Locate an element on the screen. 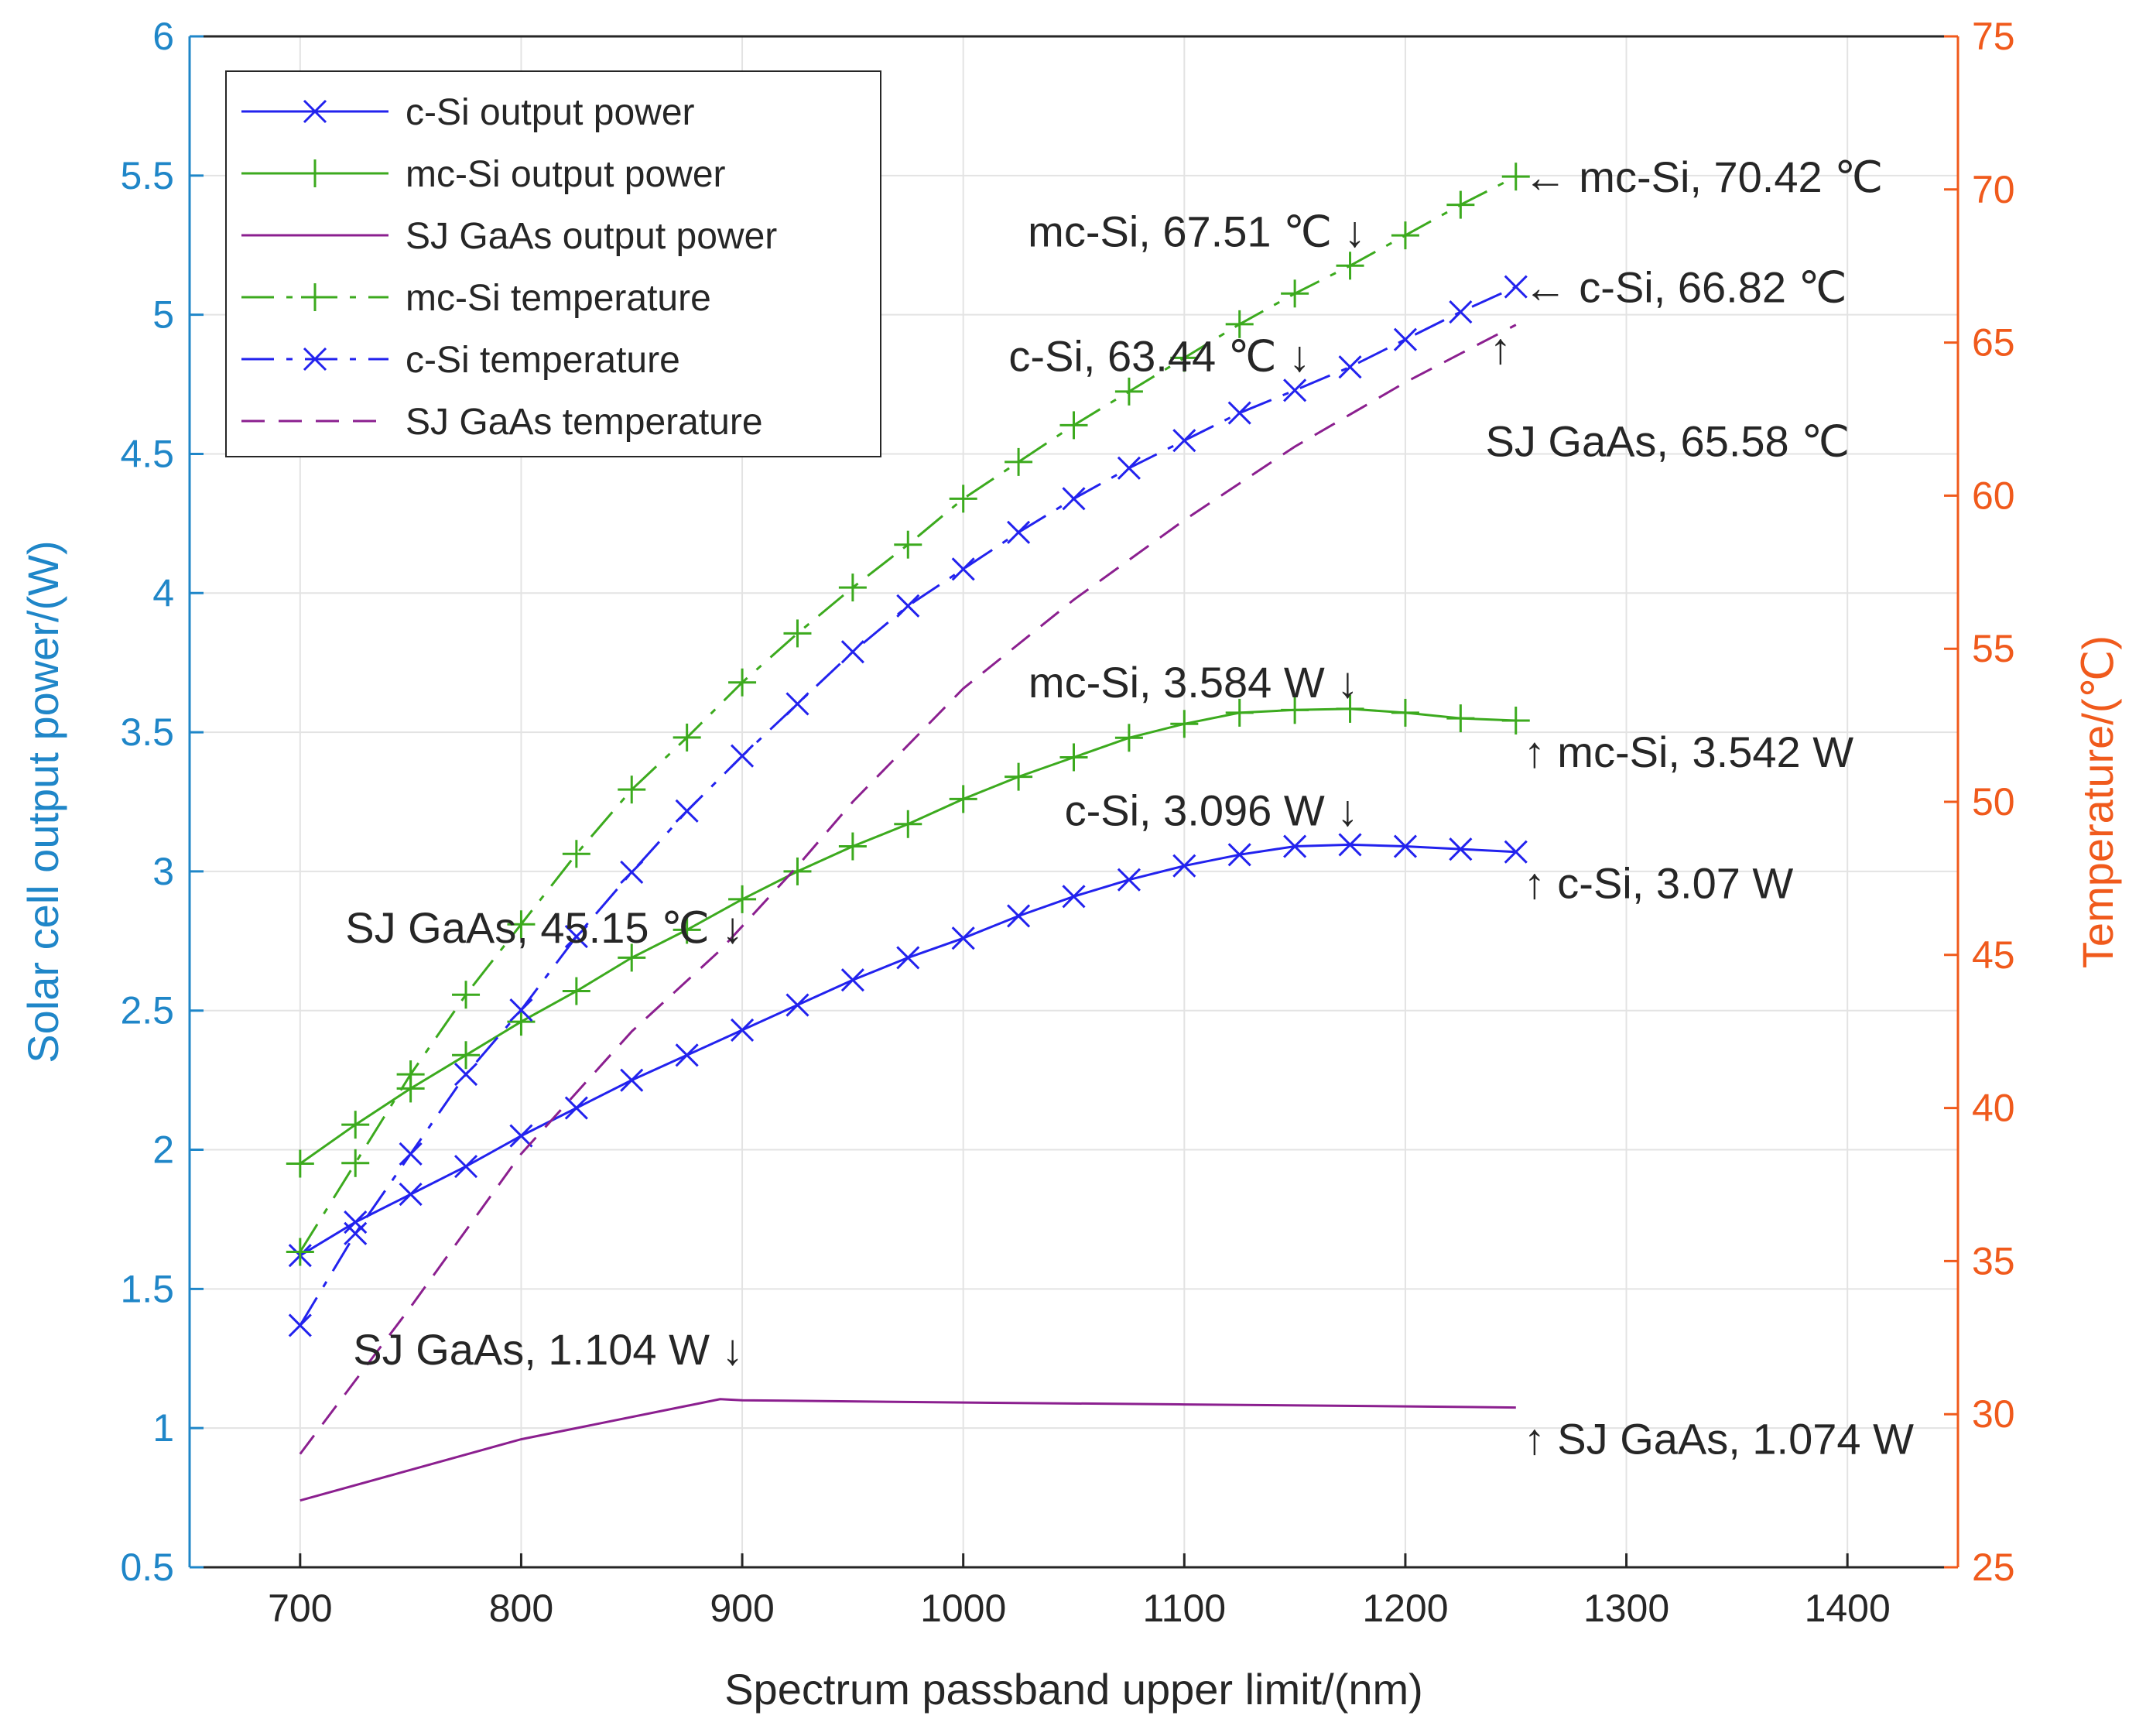 The width and height of the screenshot is (2146, 1736). left-y-tick-label: 3 is located at coordinates (163, 872).